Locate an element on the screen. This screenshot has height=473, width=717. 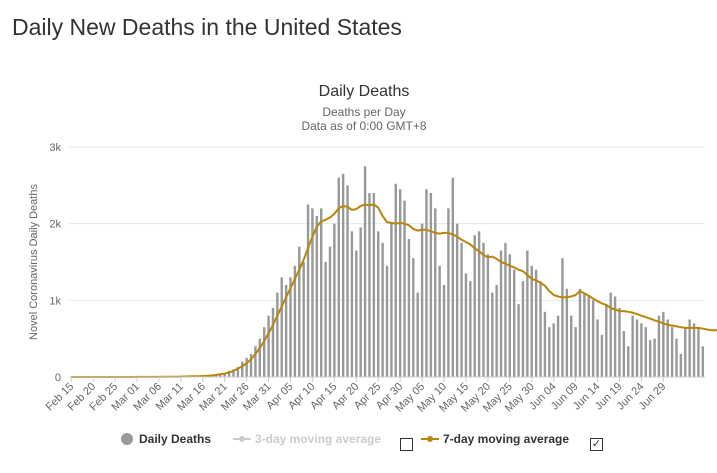
legend-item-daily-deaths: Daily Deaths is located at coordinates (166, 439).